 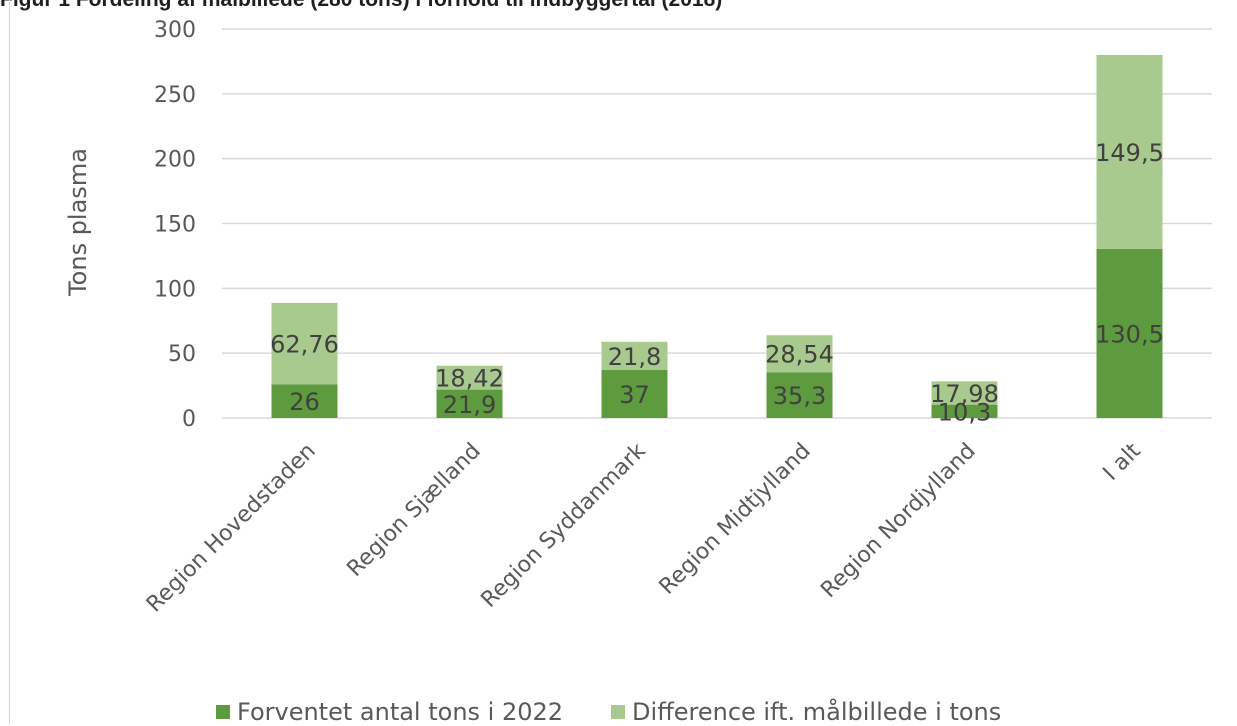 I want to click on y-tick-label: 100, so click(x=175, y=289).